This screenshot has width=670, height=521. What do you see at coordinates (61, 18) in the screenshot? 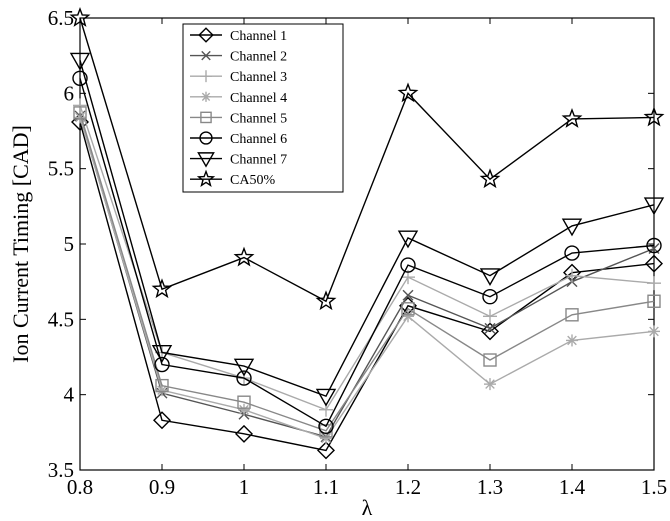
I see `y-tick-label: 6.5` at bounding box center [61, 18].